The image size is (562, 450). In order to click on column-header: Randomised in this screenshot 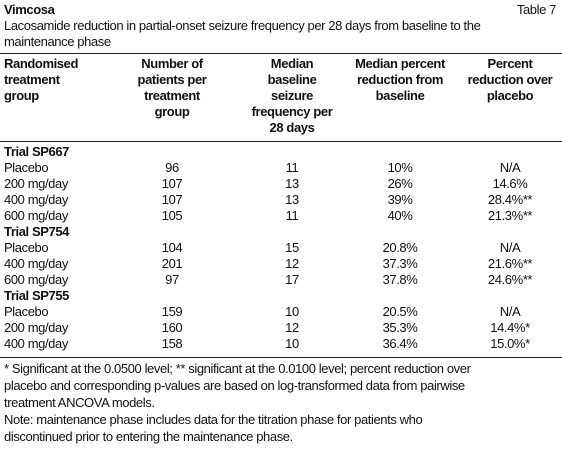, I will do `click(41, 63)`.